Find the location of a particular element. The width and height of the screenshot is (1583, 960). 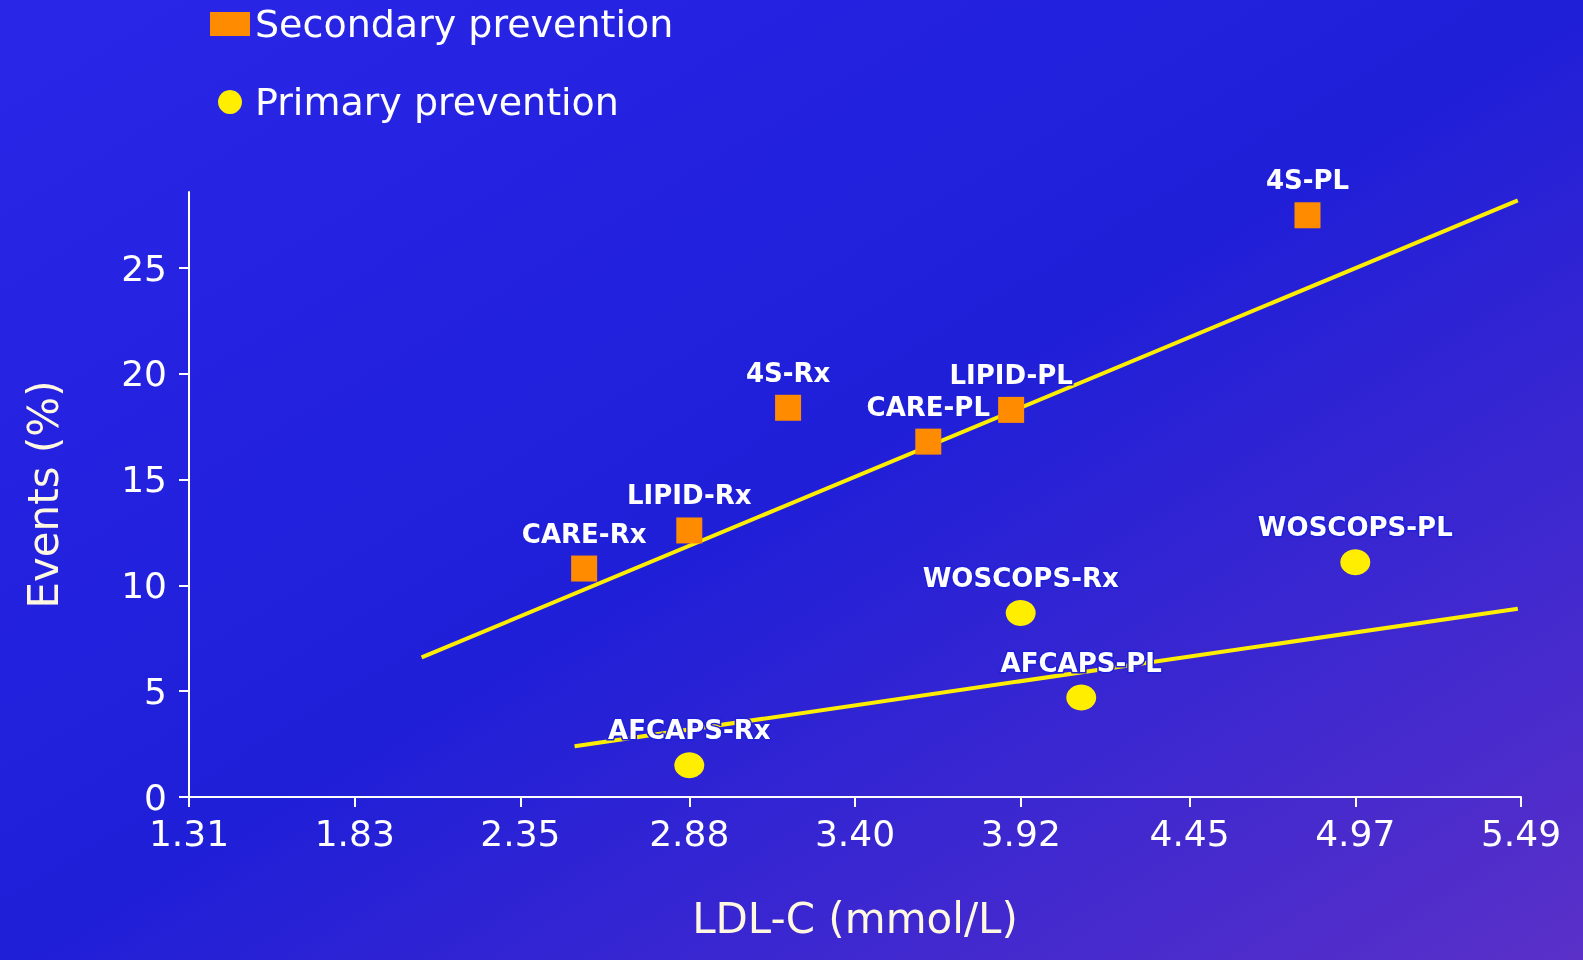

x-tick-label: 2.88 is located at coordinates (689, 833).